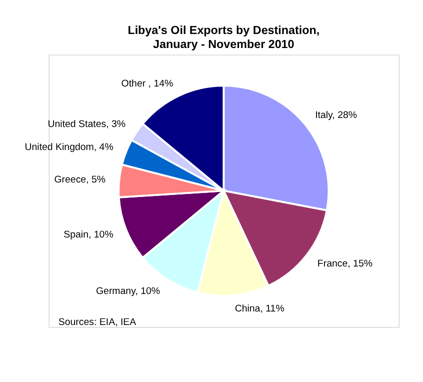  What do you see at coordinates (69, 147) in the screenshot?
I see `slice-label: United Kingdom, 4%` at bounding box center [69, 147].